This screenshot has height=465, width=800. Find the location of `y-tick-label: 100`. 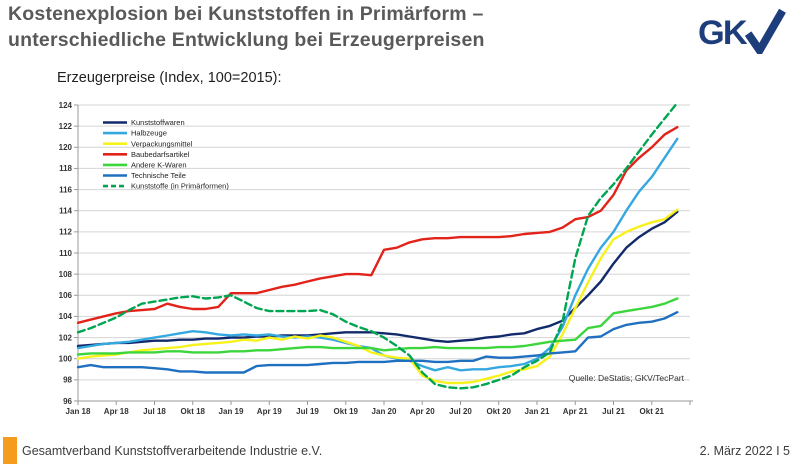

y-tick-label: 100 is located at coordinates (66, 359).